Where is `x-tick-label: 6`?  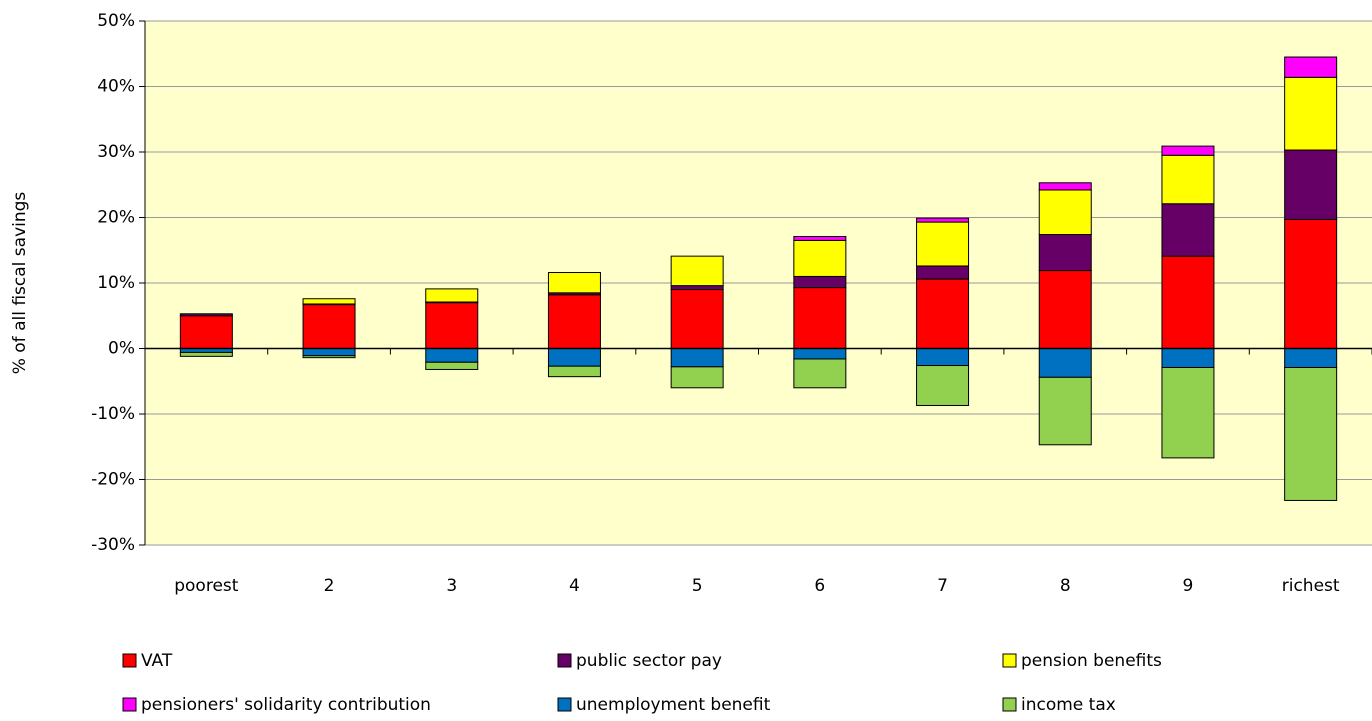 x-tick-label: 6 is located at coordinates (819, 586).